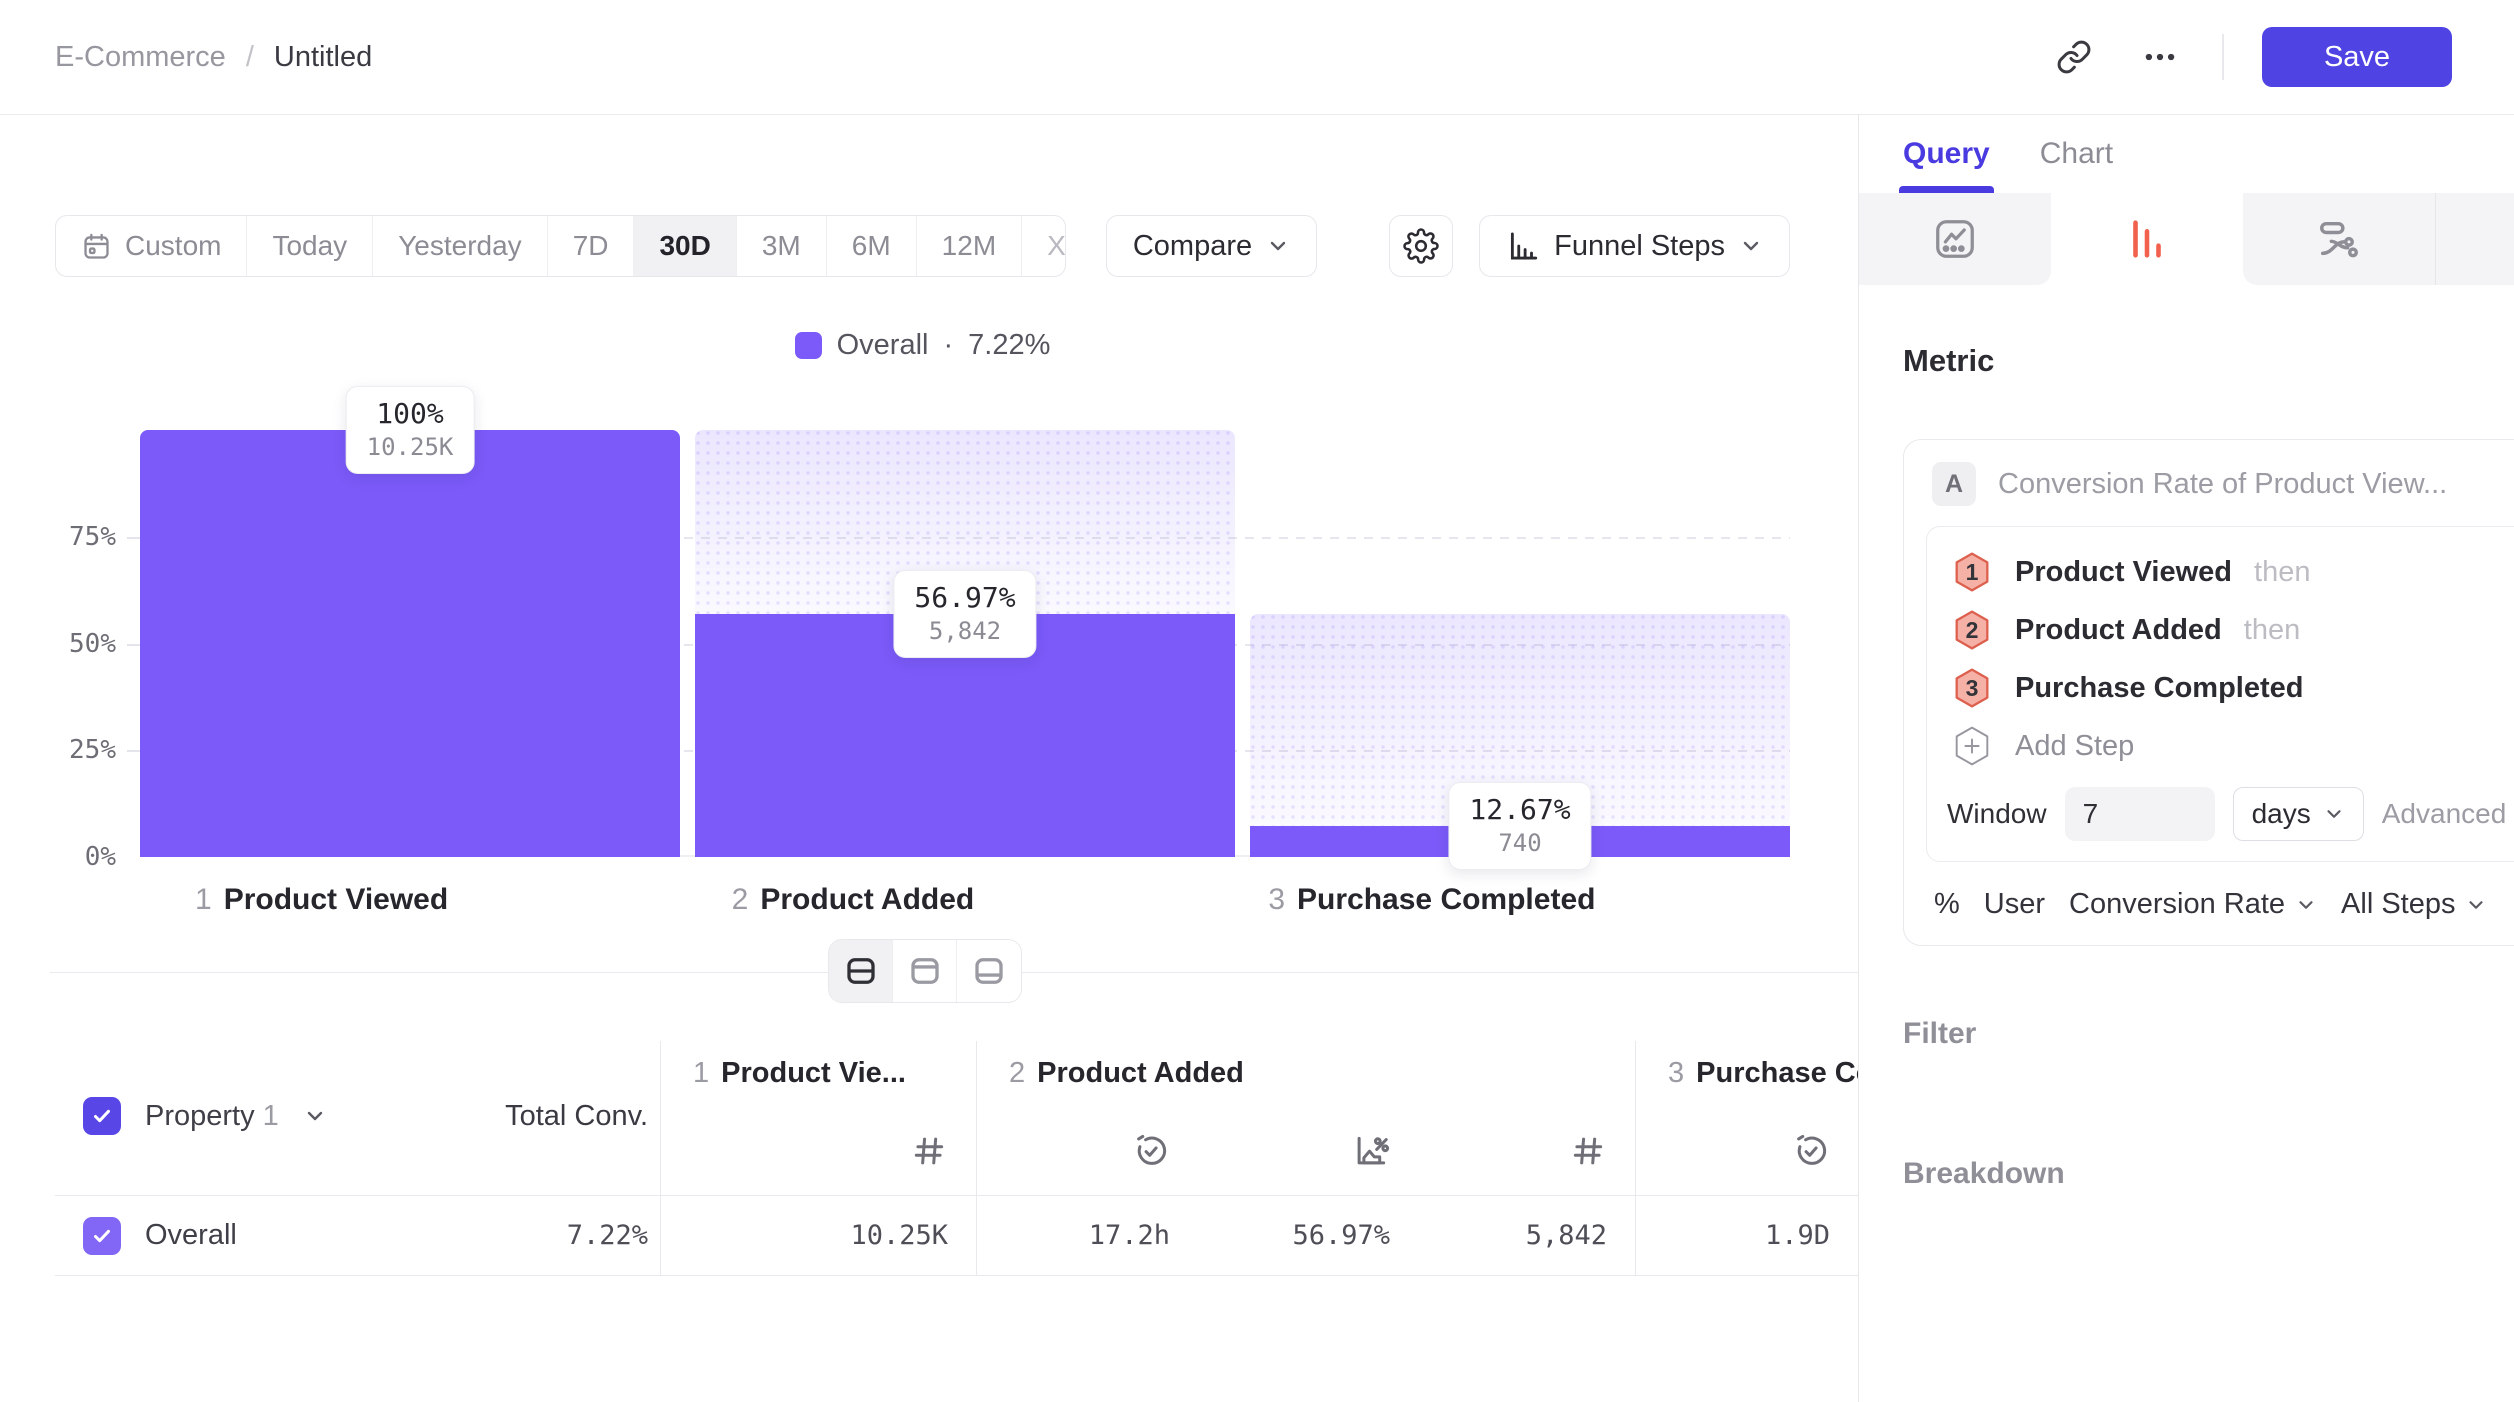  Describe the element at coordinates (460, 246) in the screenshot. I see `date-range-yesterday: Yesterday` at that location.